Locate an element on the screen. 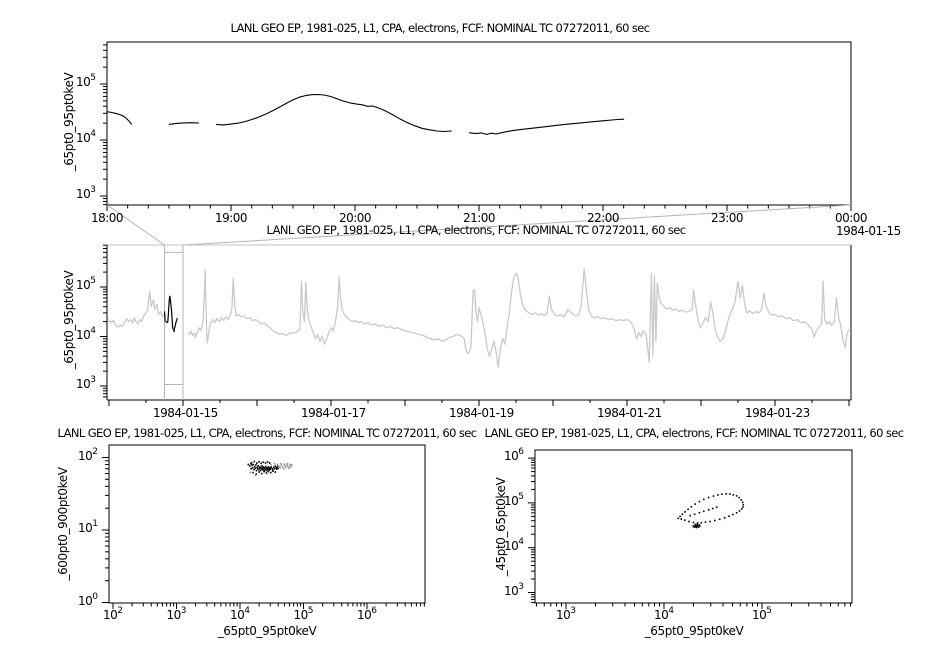  scatter1-y-axis-label: _600pt0_900pt0keV is located at coordinates (63, 524).